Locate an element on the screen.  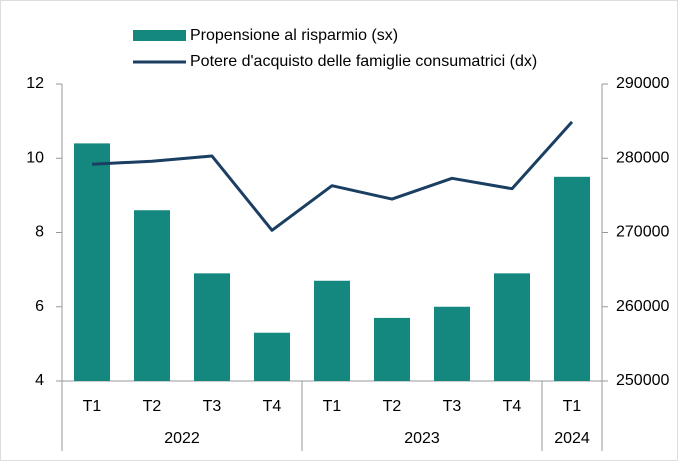
legend-label: Propensione al risparmio (sx) is located at coordinates (294, 35).